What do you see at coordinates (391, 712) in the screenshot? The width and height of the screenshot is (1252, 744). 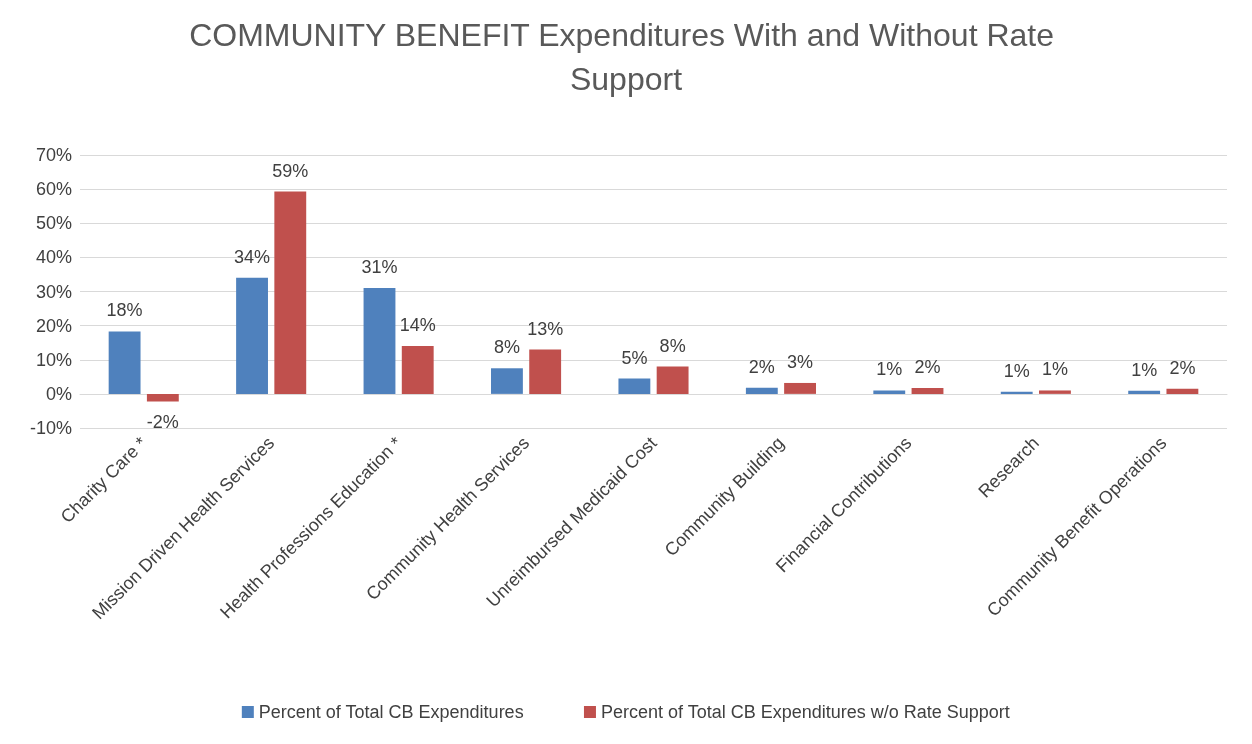 I see `legend-label: Percent of Total CB Expenditures` at bounding box center [391, 712].